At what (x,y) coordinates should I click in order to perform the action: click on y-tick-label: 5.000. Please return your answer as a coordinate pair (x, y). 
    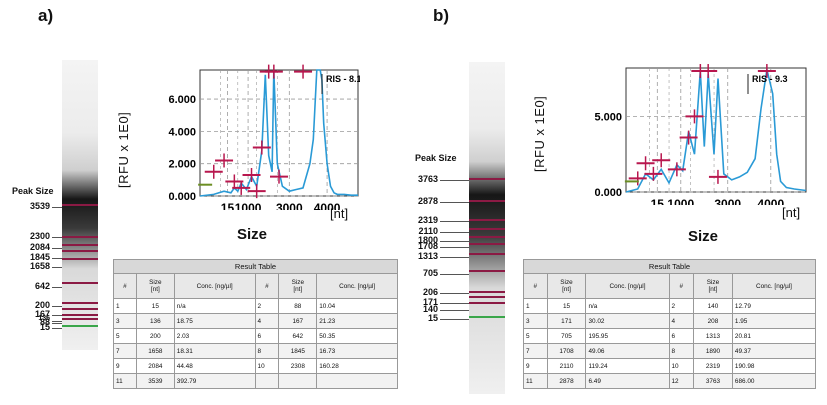
    Looking at the image, I should click on (608, 117).